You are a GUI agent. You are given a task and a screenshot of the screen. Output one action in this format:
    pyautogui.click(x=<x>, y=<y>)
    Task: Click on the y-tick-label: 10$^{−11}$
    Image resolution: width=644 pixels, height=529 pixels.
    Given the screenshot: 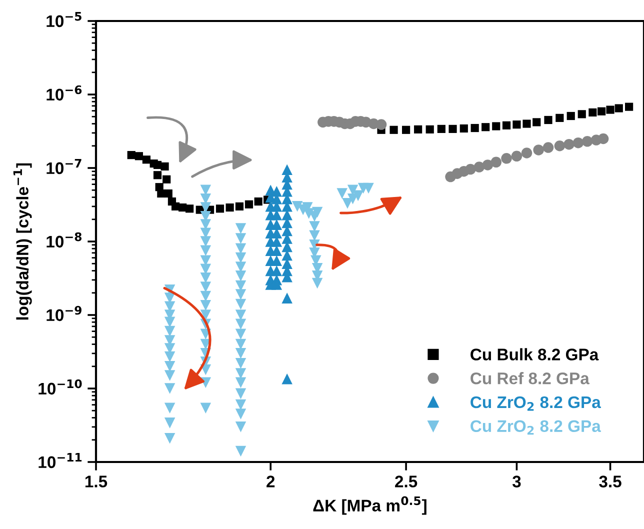 What is the action you would take?
    pyautogui.click(x=60, y=460)
    